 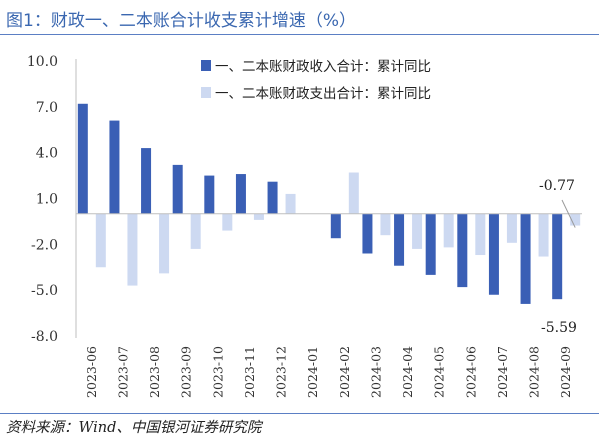 What do you see at coordinates (44, 245) in the screenshot?
I see `y-tick-label: -2.0` at bounding box center [44, 245].